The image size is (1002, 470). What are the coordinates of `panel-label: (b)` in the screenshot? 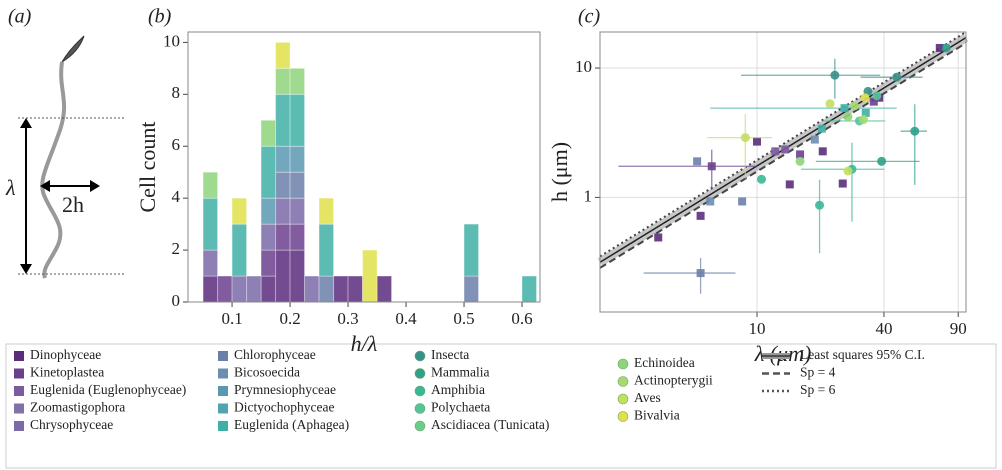 It's located at (160, 17).